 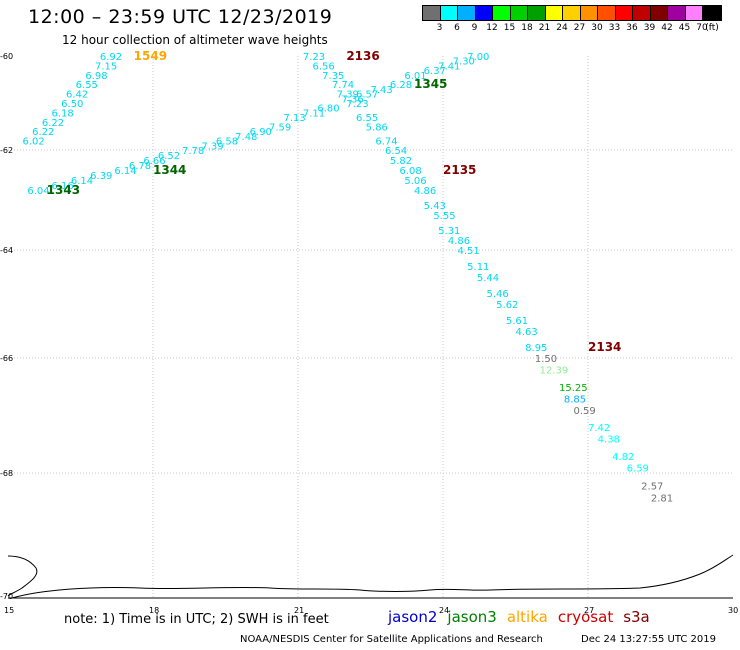 I want to click on lon-tick-label: 15, so click(x=9, y=610).